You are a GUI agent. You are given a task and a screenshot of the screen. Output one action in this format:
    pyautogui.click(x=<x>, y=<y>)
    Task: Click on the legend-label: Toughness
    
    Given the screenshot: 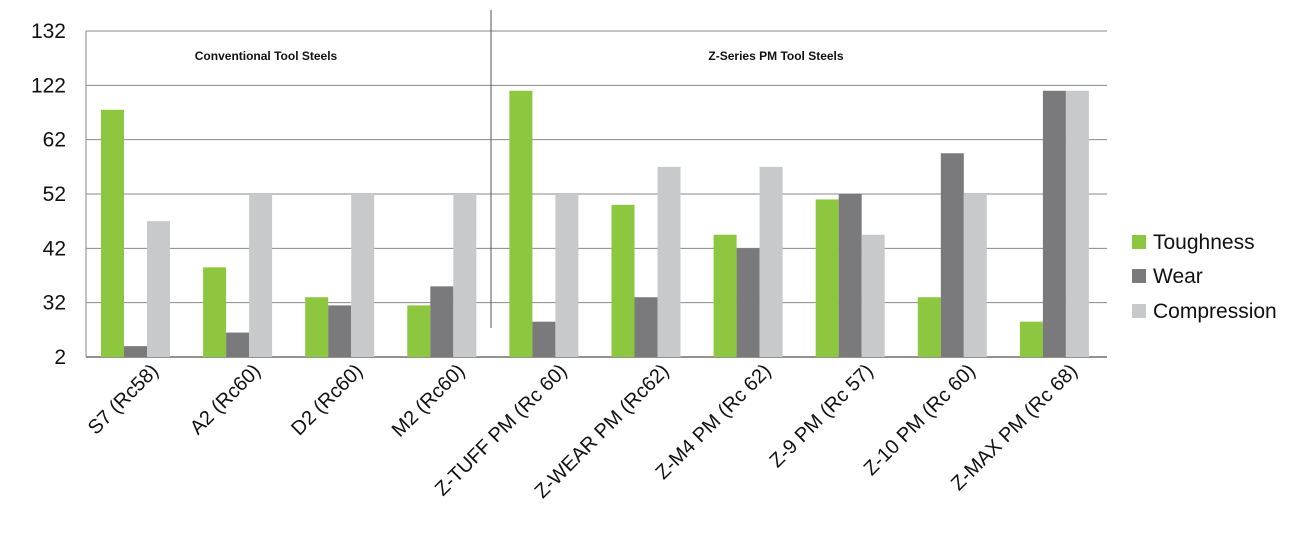 What is the action you would take?
    pyautogui.click(x=1204, y=242)
    